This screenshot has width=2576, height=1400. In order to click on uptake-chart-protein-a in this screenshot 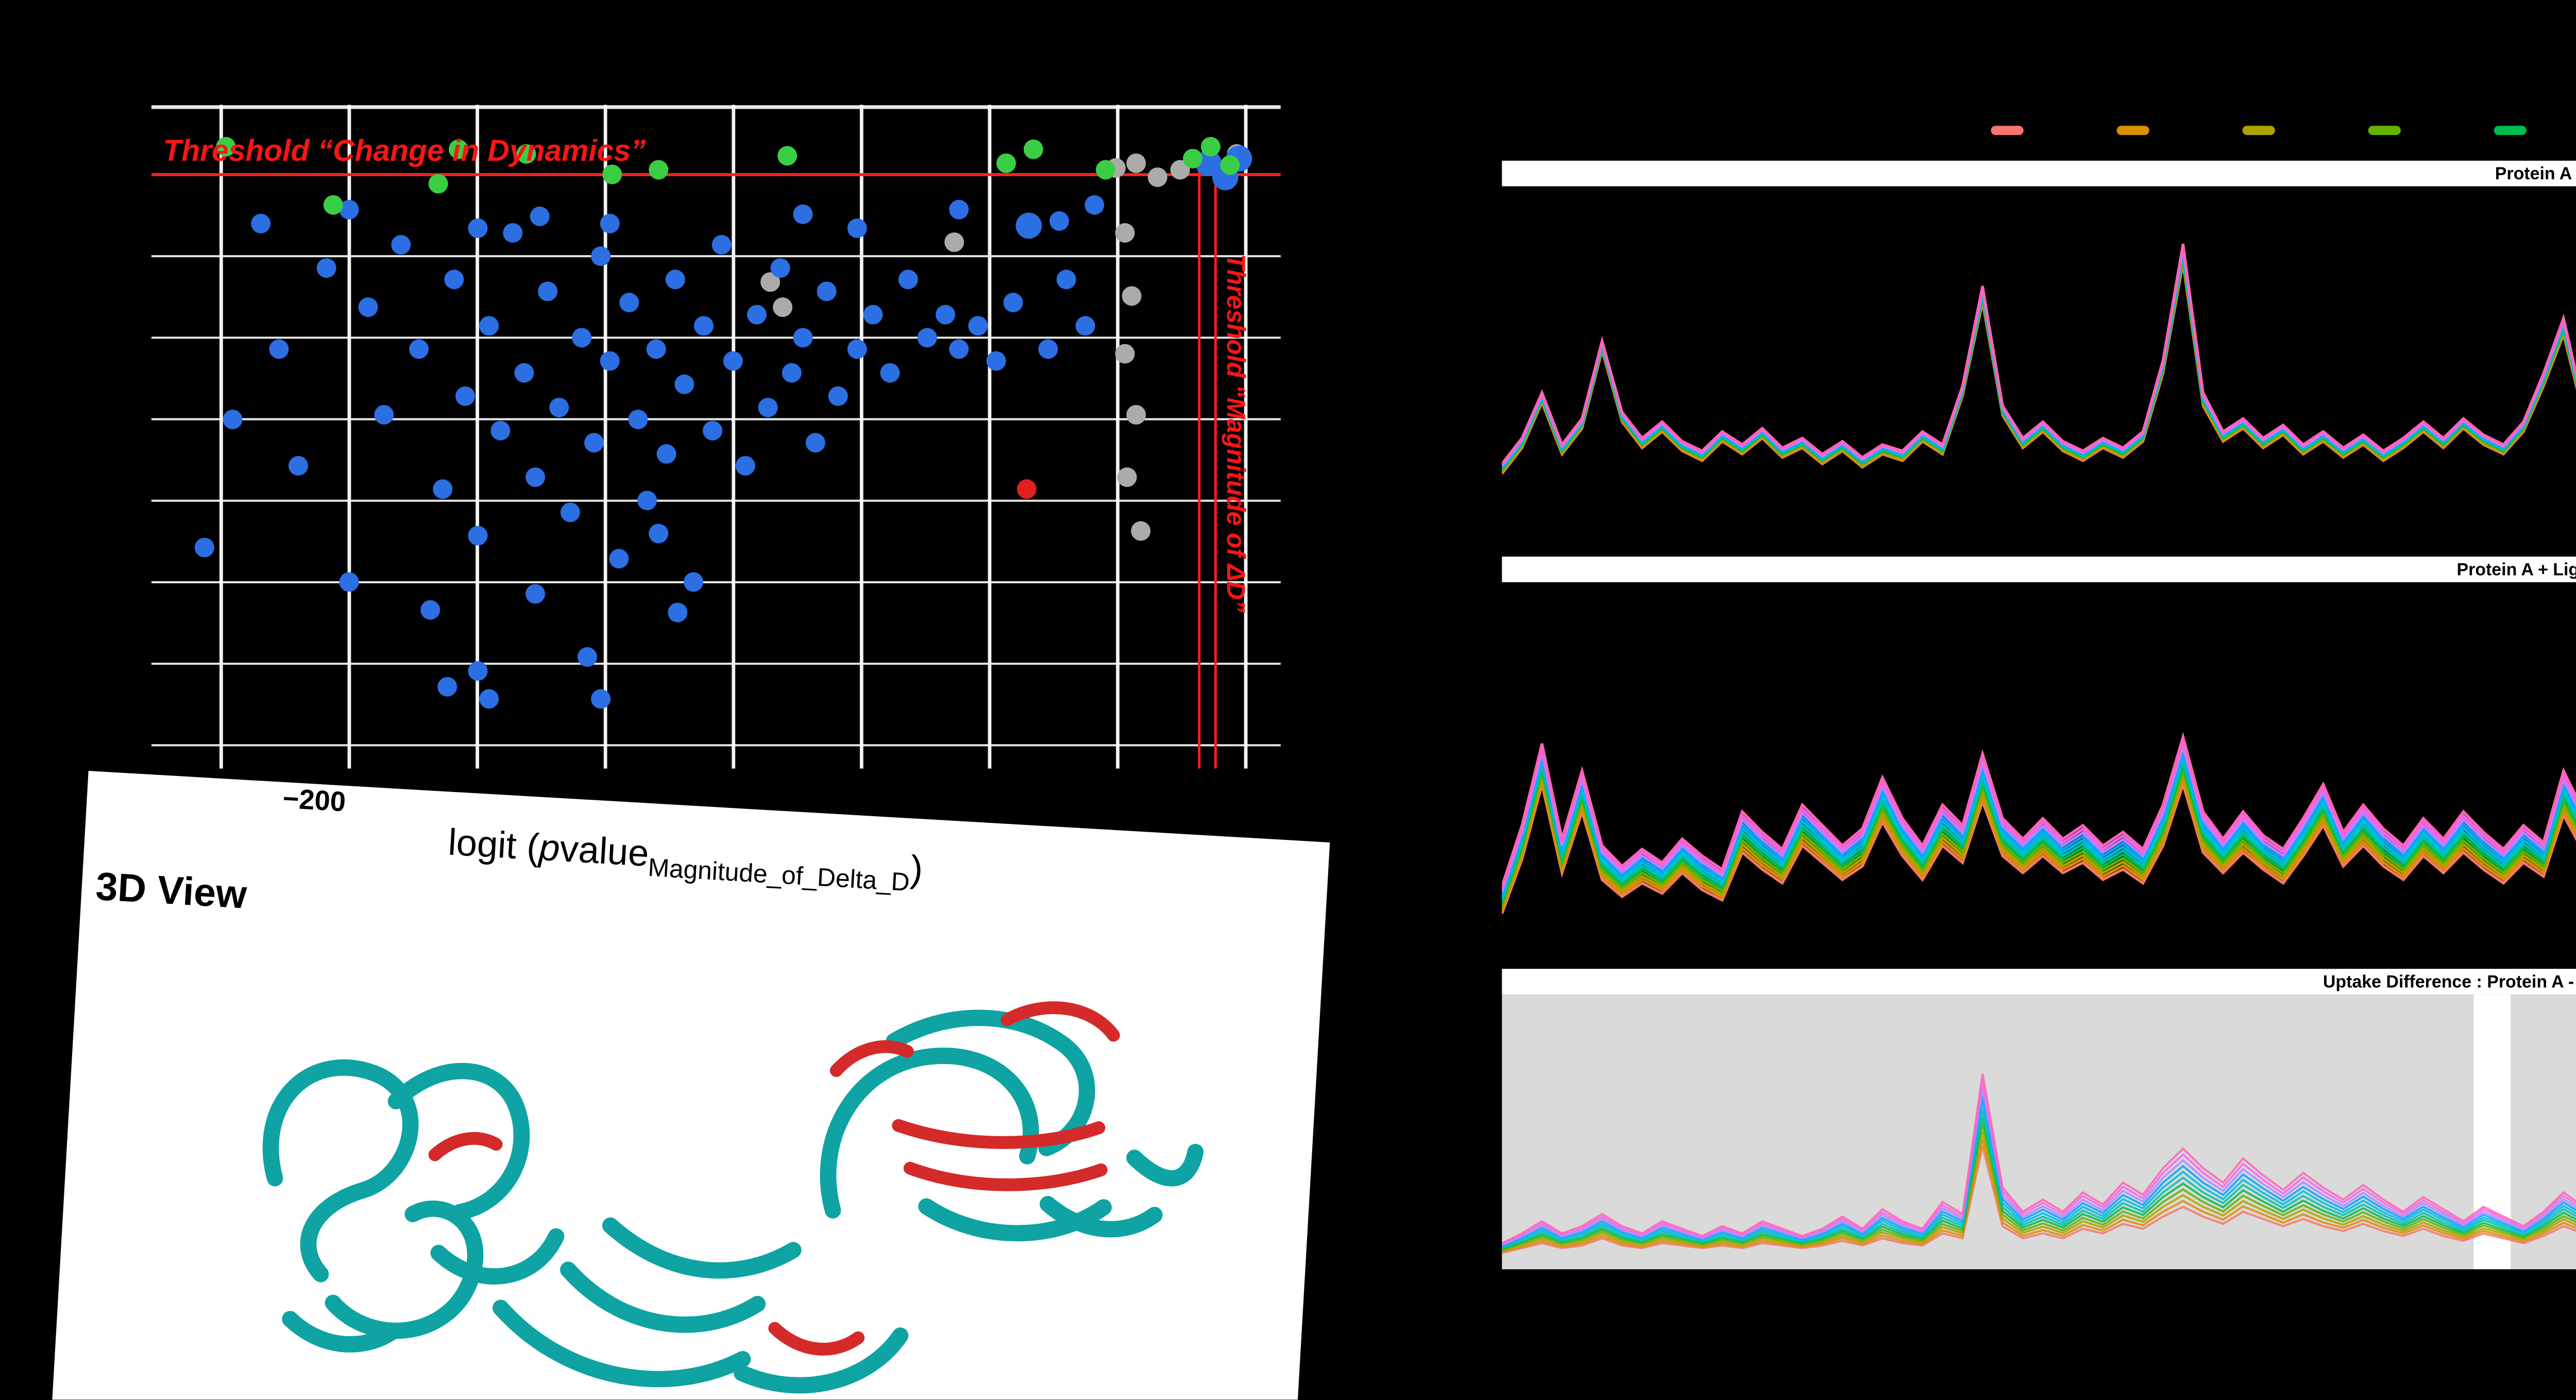, I will do `click(2039, 364)`.